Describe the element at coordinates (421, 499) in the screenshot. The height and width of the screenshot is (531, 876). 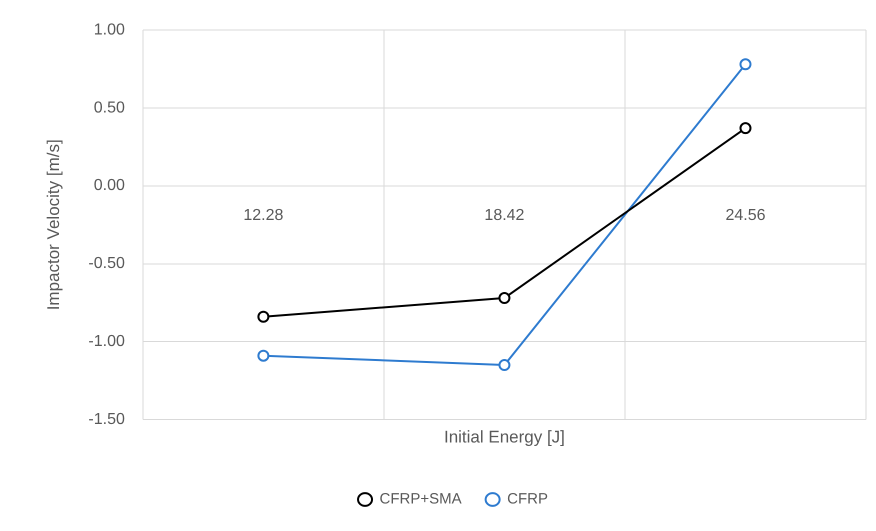
I see `legend-label: CFRP+SMA` at that location.